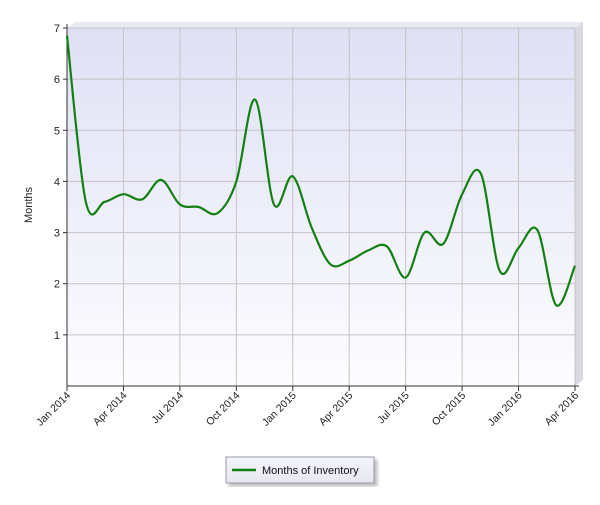 The height and width of the screenshot is (505, 600). What do you see at coordinates (29, 204) in the screenshot?
I see `y-axis-title: Months` at bounding box center [29, 204].